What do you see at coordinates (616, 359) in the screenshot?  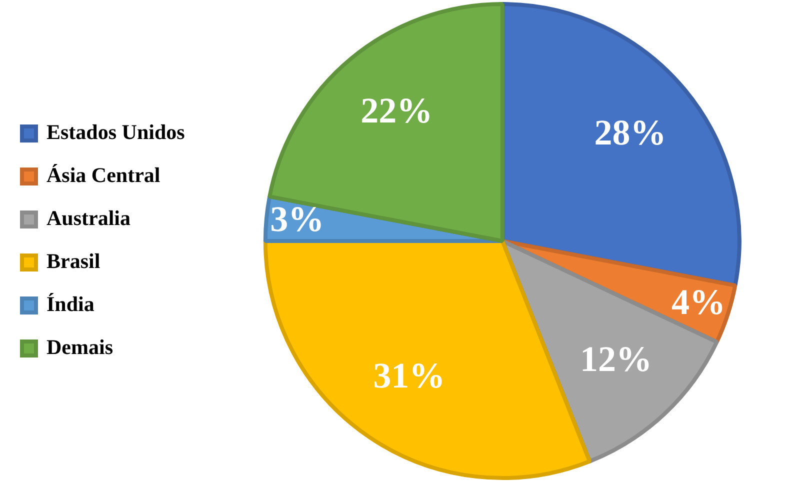 I see `data-label: 12%` at bounding box center [616, 359].